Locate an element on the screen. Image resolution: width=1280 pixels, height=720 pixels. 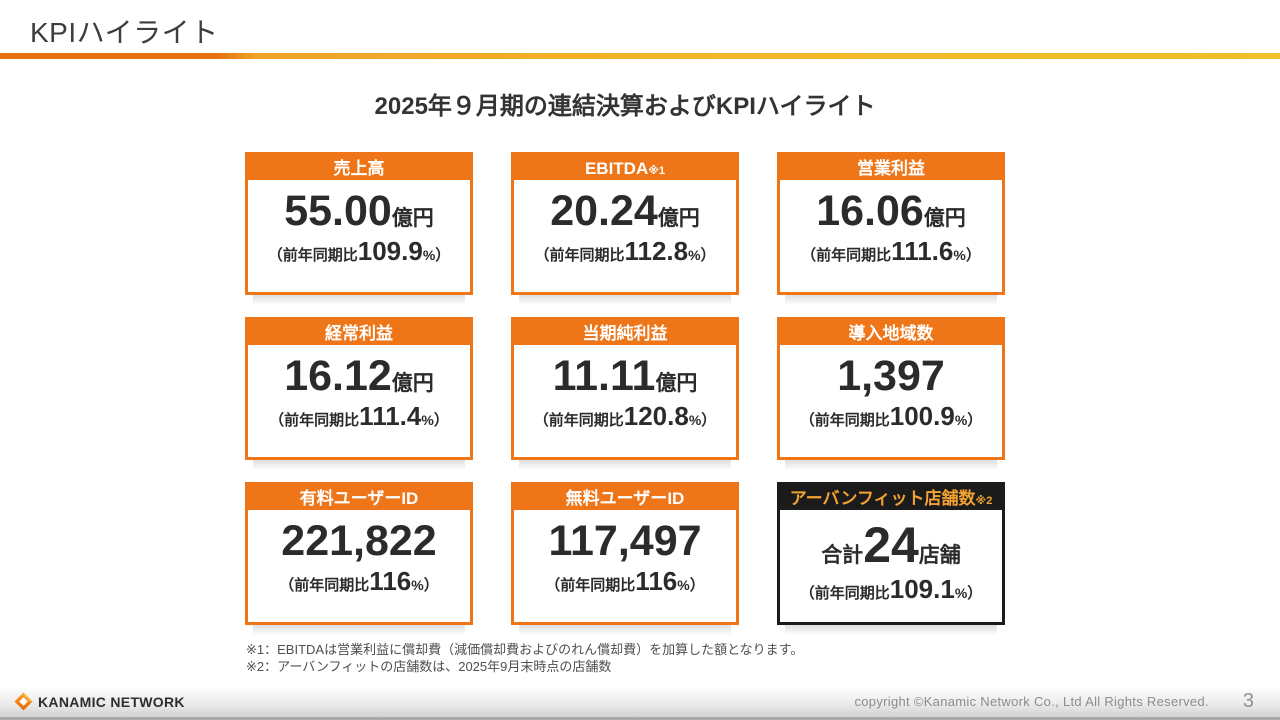
yoy-value: 109.1 is located at coordinates (922, 588).